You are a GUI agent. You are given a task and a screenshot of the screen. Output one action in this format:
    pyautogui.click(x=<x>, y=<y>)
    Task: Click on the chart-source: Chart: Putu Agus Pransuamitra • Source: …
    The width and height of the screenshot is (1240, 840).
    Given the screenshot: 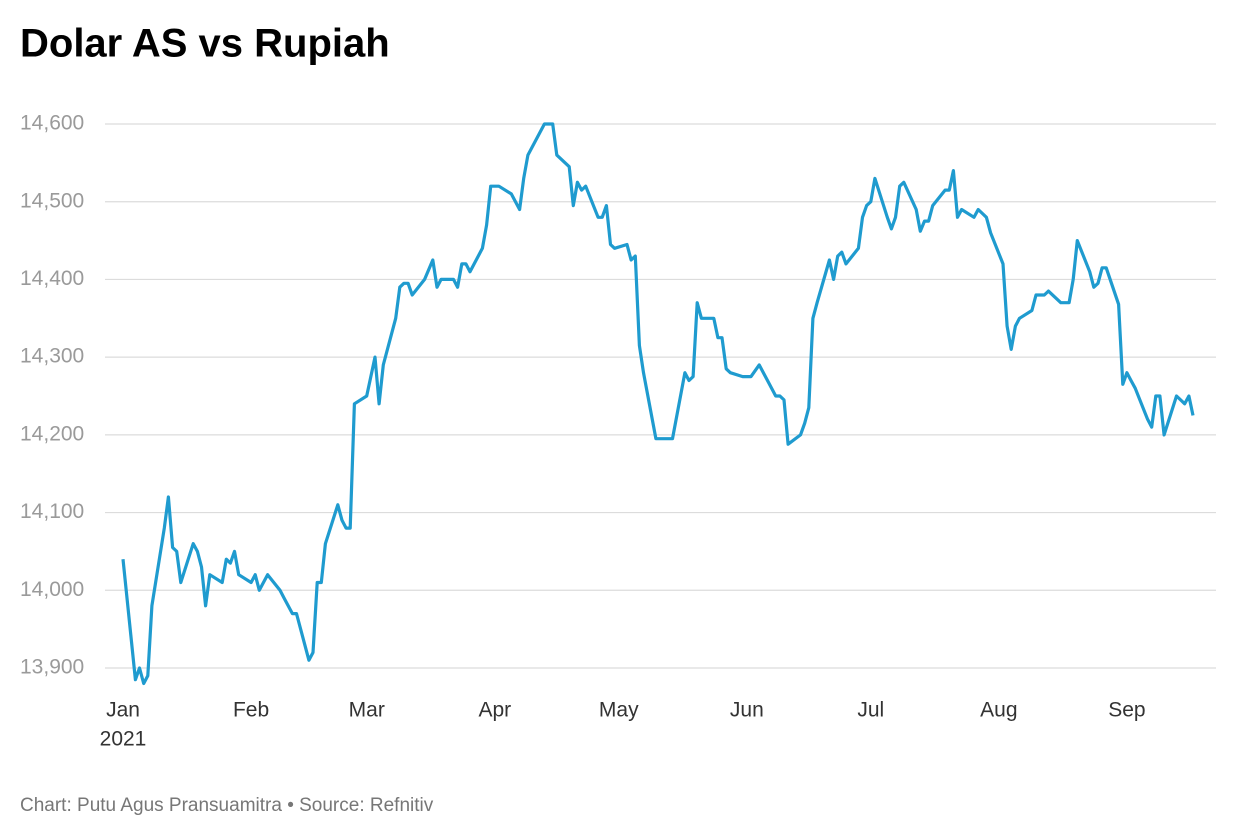 What is the action you would take?
    pyautogui.click(x=227, y=805)
    